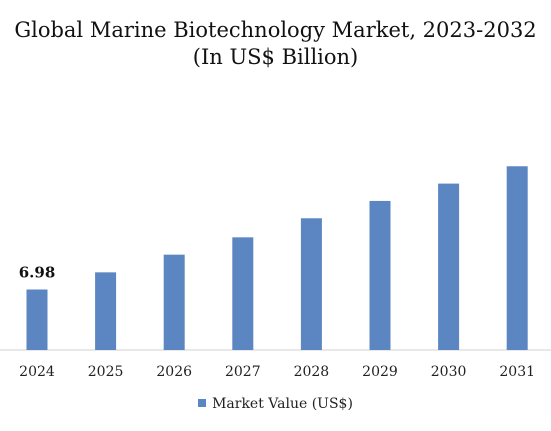  What do you see at coordinates (517, 372) in the screenshot?
I see `x-tick-label: 2031` at bounding box center [517, 372].